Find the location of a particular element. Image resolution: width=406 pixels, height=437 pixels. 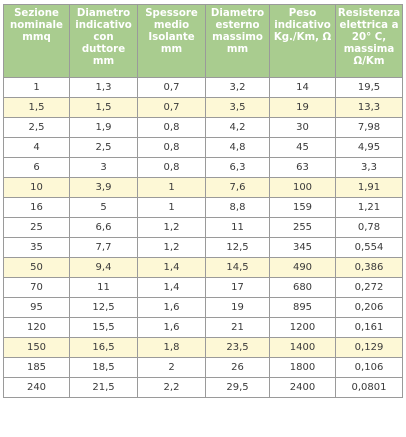

cell-diametro-esterno: 6,3 is located at coordinates (237, 167).